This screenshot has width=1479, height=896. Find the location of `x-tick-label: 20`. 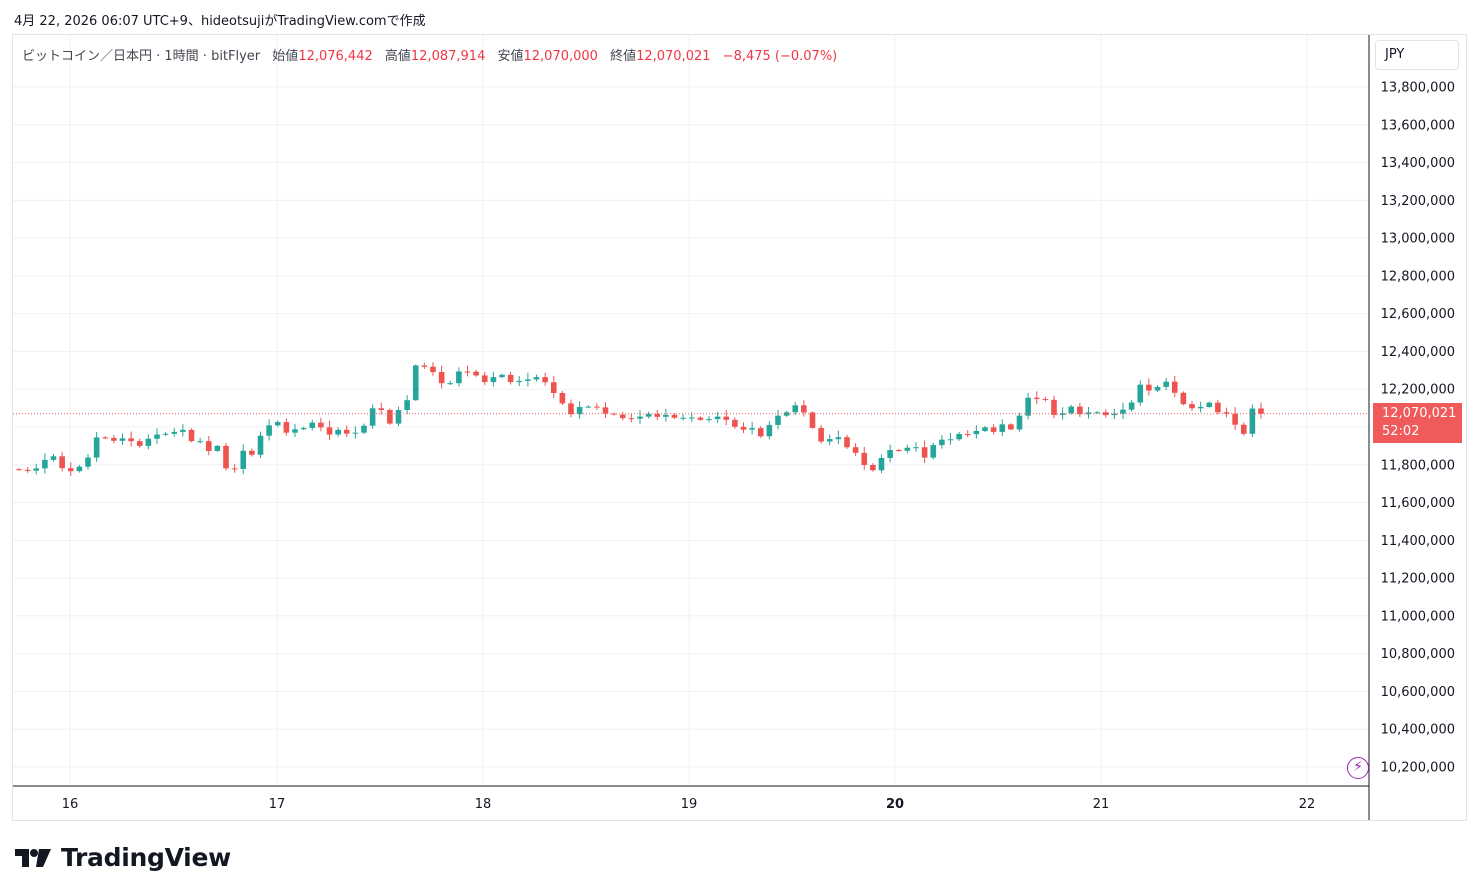

x-tick-label: 20 is located at coordinates (895, 804).